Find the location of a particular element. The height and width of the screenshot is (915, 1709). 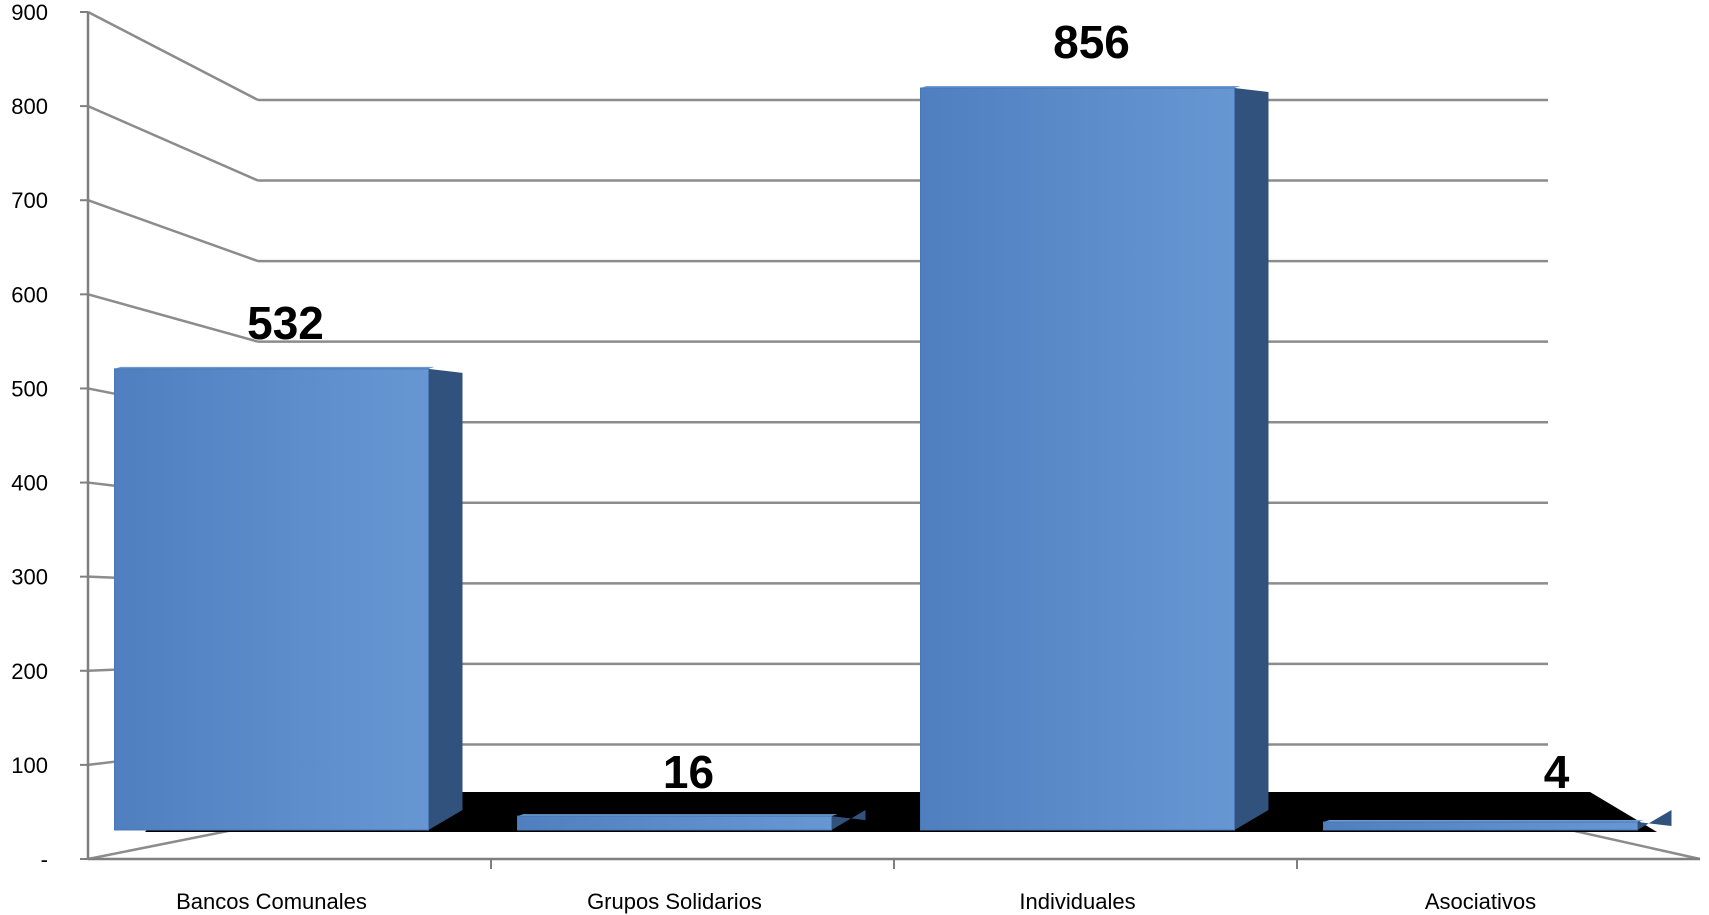

y-tick-label: 700 is located at coordinates (29, 200).